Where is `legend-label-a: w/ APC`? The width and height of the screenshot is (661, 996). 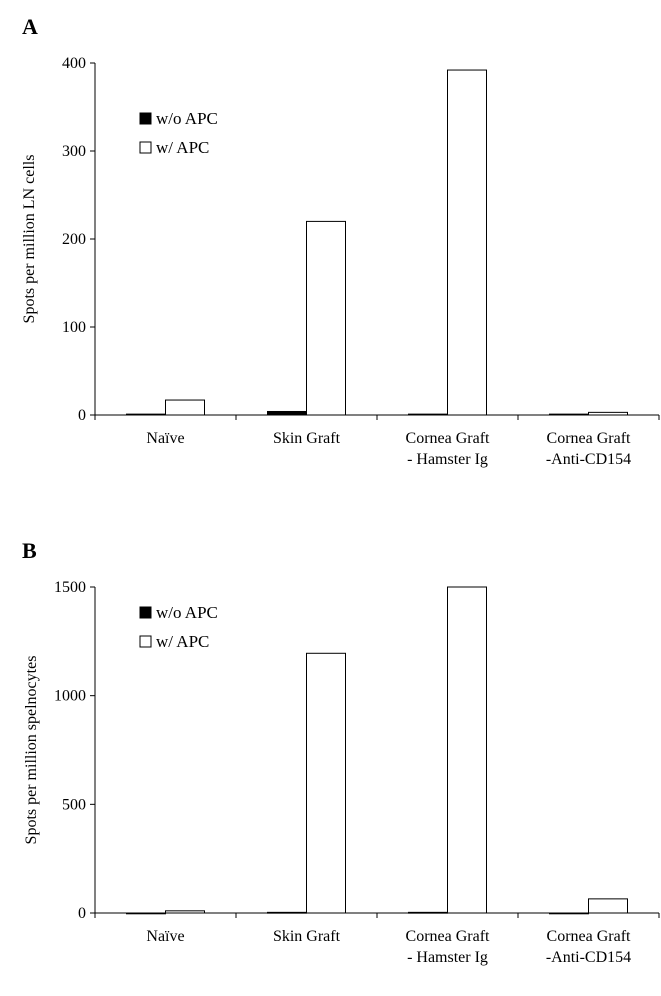 legend-label-a: w/ APC is located at coordinates (182, 147).